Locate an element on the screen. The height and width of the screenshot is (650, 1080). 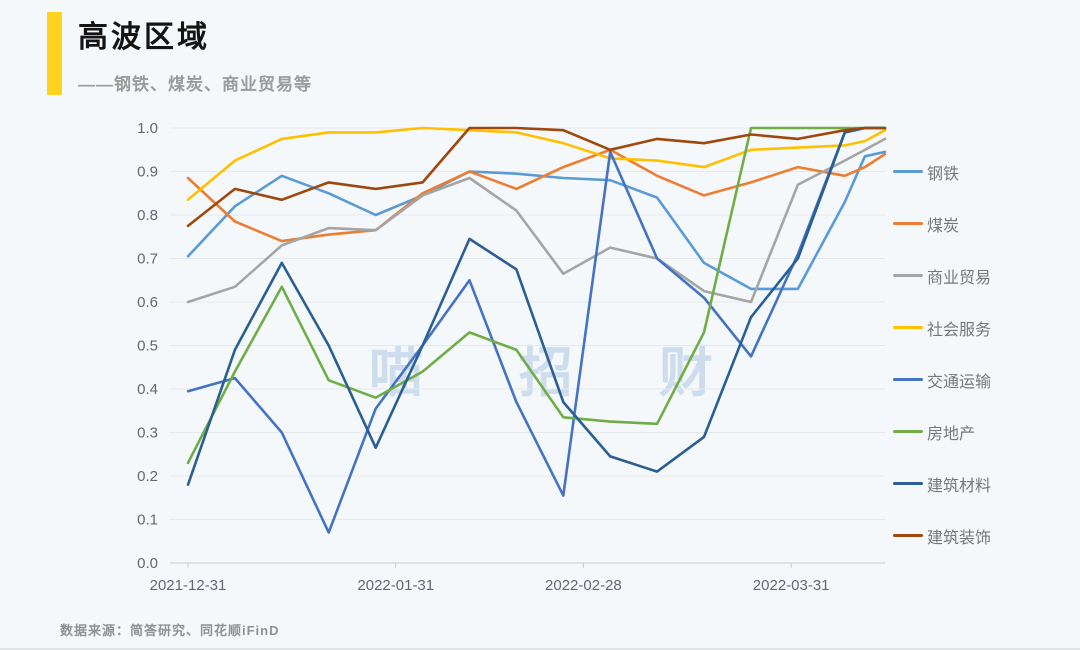
series-line-building-decoration is located at coordinates (536, 177).